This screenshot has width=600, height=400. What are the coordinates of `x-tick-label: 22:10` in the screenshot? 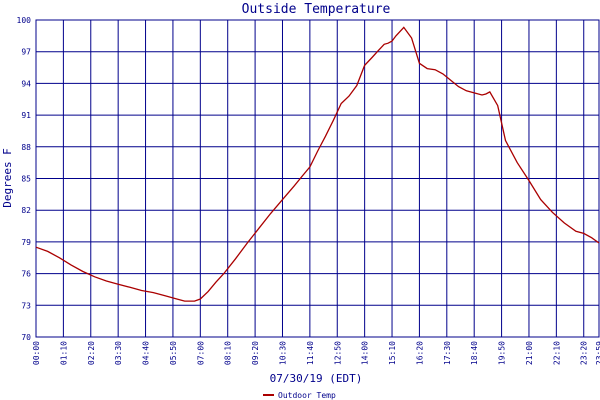 It's located at (556, 353).